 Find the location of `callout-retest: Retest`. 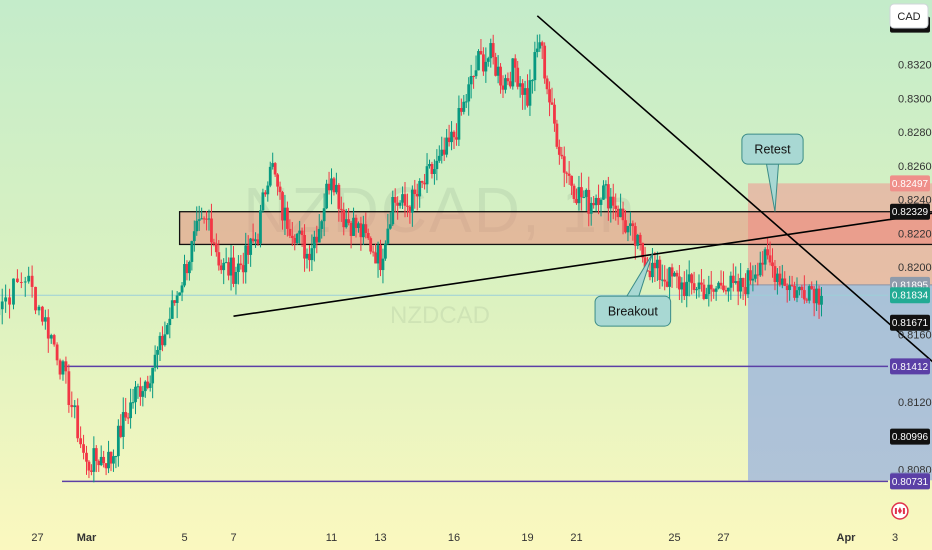

callout-retest: Retest is located at coordinates (772, 172).